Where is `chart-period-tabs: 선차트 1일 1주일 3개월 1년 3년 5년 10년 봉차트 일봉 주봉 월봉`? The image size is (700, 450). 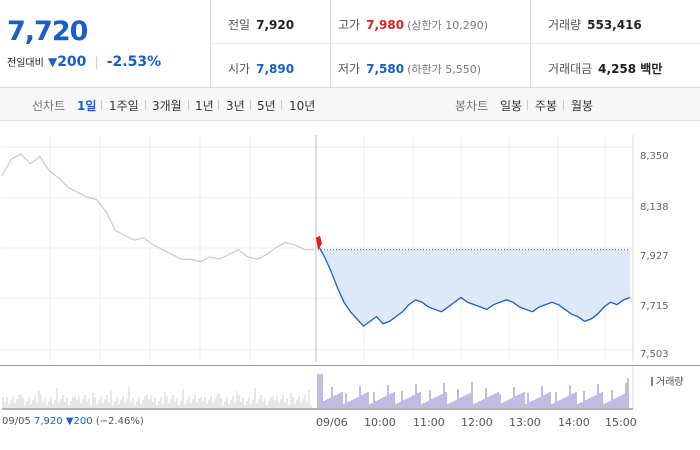 chart-period-tabs: 선차트 1일 1주일 3개월 1년 3년 5년 10년 봉차트 일봉 주봉 월봉 is located at coordinates (350, 104).